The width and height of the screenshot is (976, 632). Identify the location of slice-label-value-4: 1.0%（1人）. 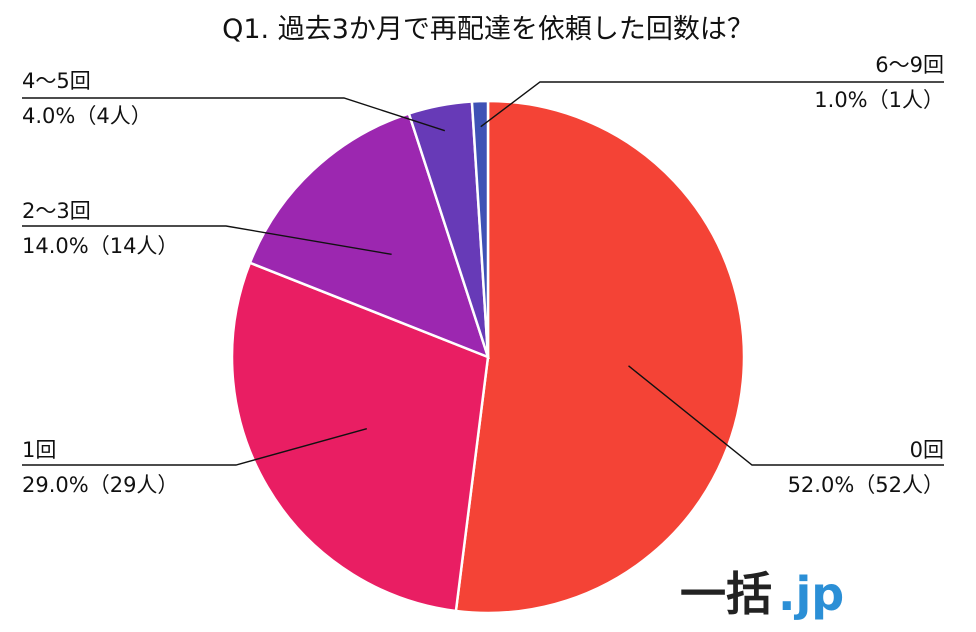
(879, 100).